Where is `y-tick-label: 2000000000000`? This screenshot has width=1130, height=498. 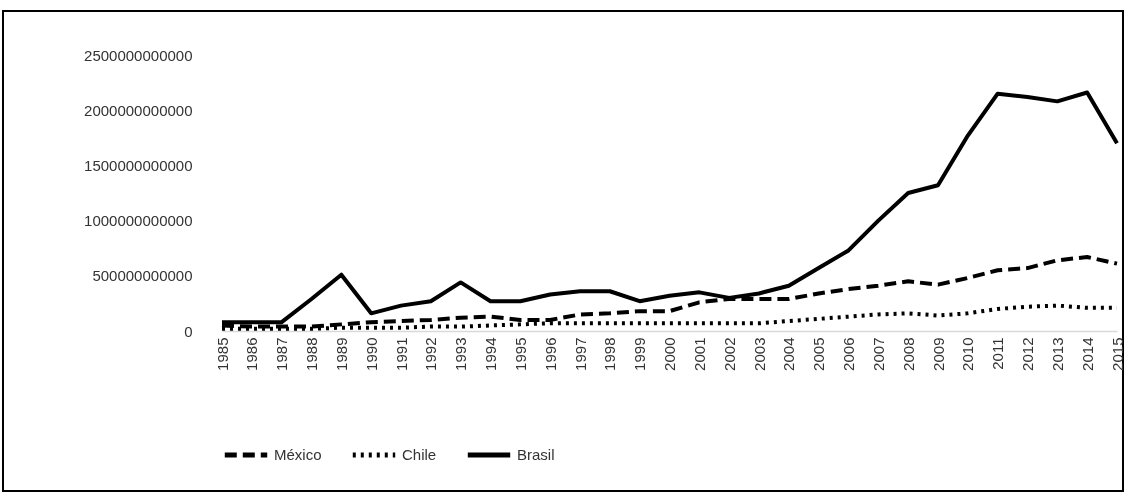
y-tick-label: 2000000000000 is located at coordinates (138, 110).